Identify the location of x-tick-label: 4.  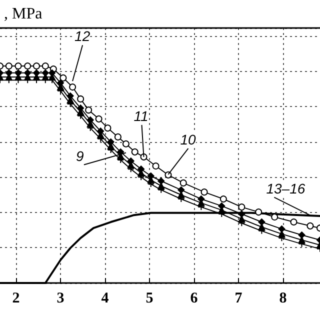
(105, 298).